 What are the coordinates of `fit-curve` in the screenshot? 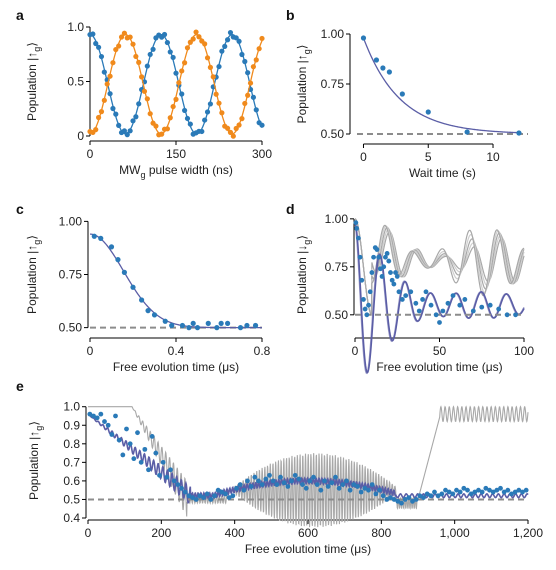 It's located at (175, 281).